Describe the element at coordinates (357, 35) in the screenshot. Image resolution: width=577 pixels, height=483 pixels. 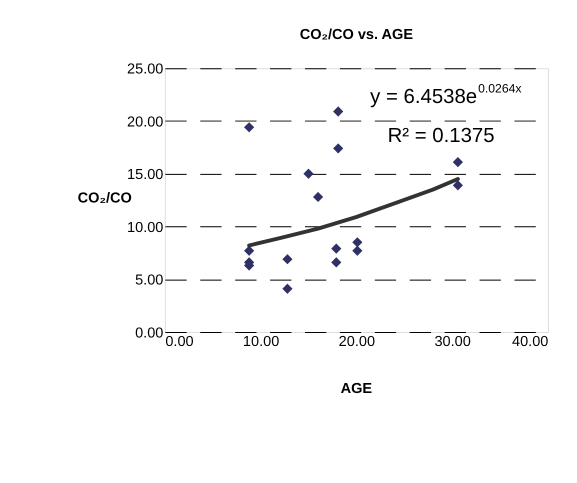
I see `chart-title: CO₂/CO vs. AGE` at that location.